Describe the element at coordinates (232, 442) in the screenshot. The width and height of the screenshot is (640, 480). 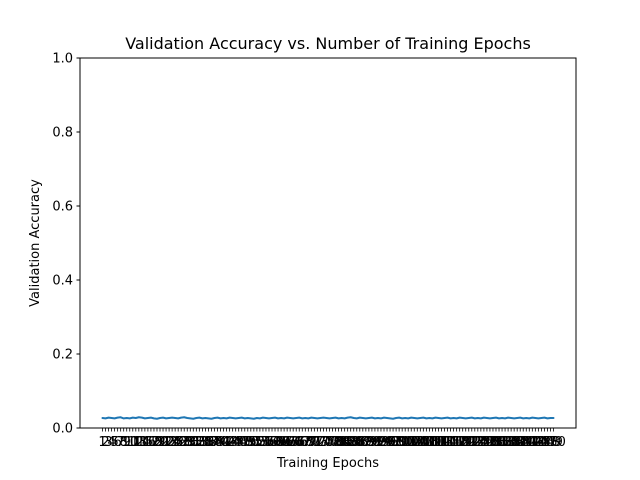
I see `x-tick-label: 44` at that location.